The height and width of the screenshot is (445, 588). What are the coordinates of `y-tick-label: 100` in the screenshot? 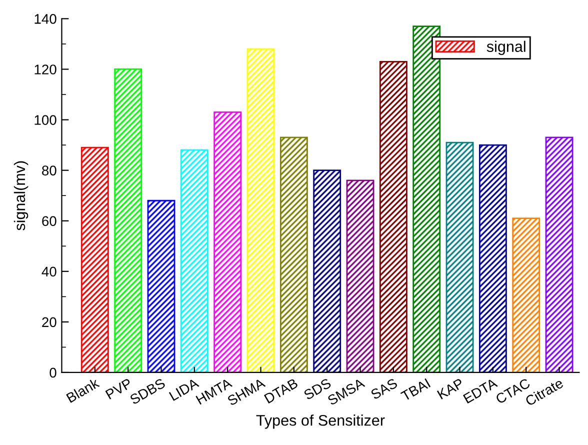 It's located at (45, 120).